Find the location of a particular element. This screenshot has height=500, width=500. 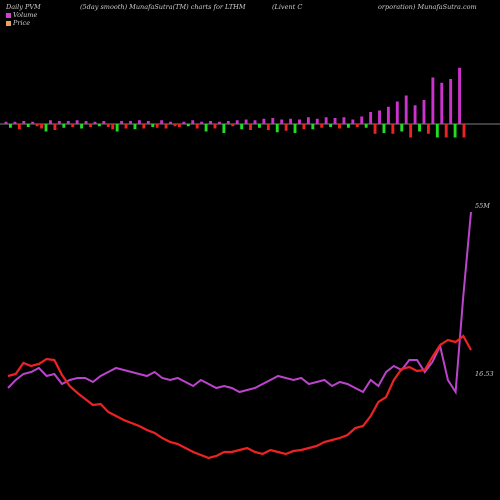

volume-bars is located at coordinates (235, 102).